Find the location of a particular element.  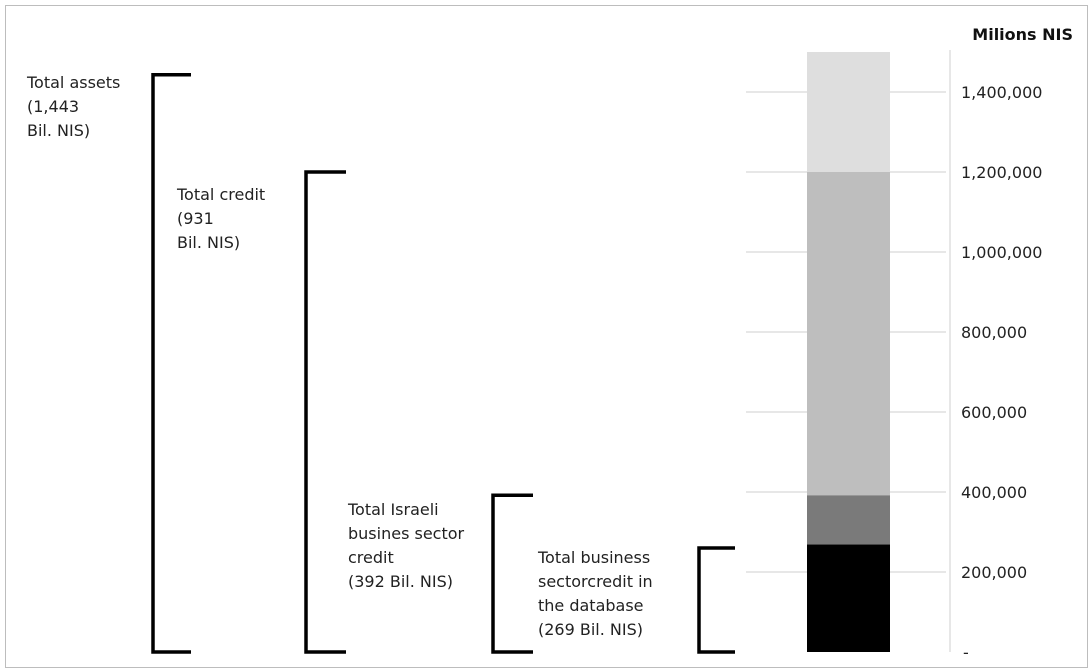

bracket-label: (392 Bil. NIS) is located at coordinates (400, 581).